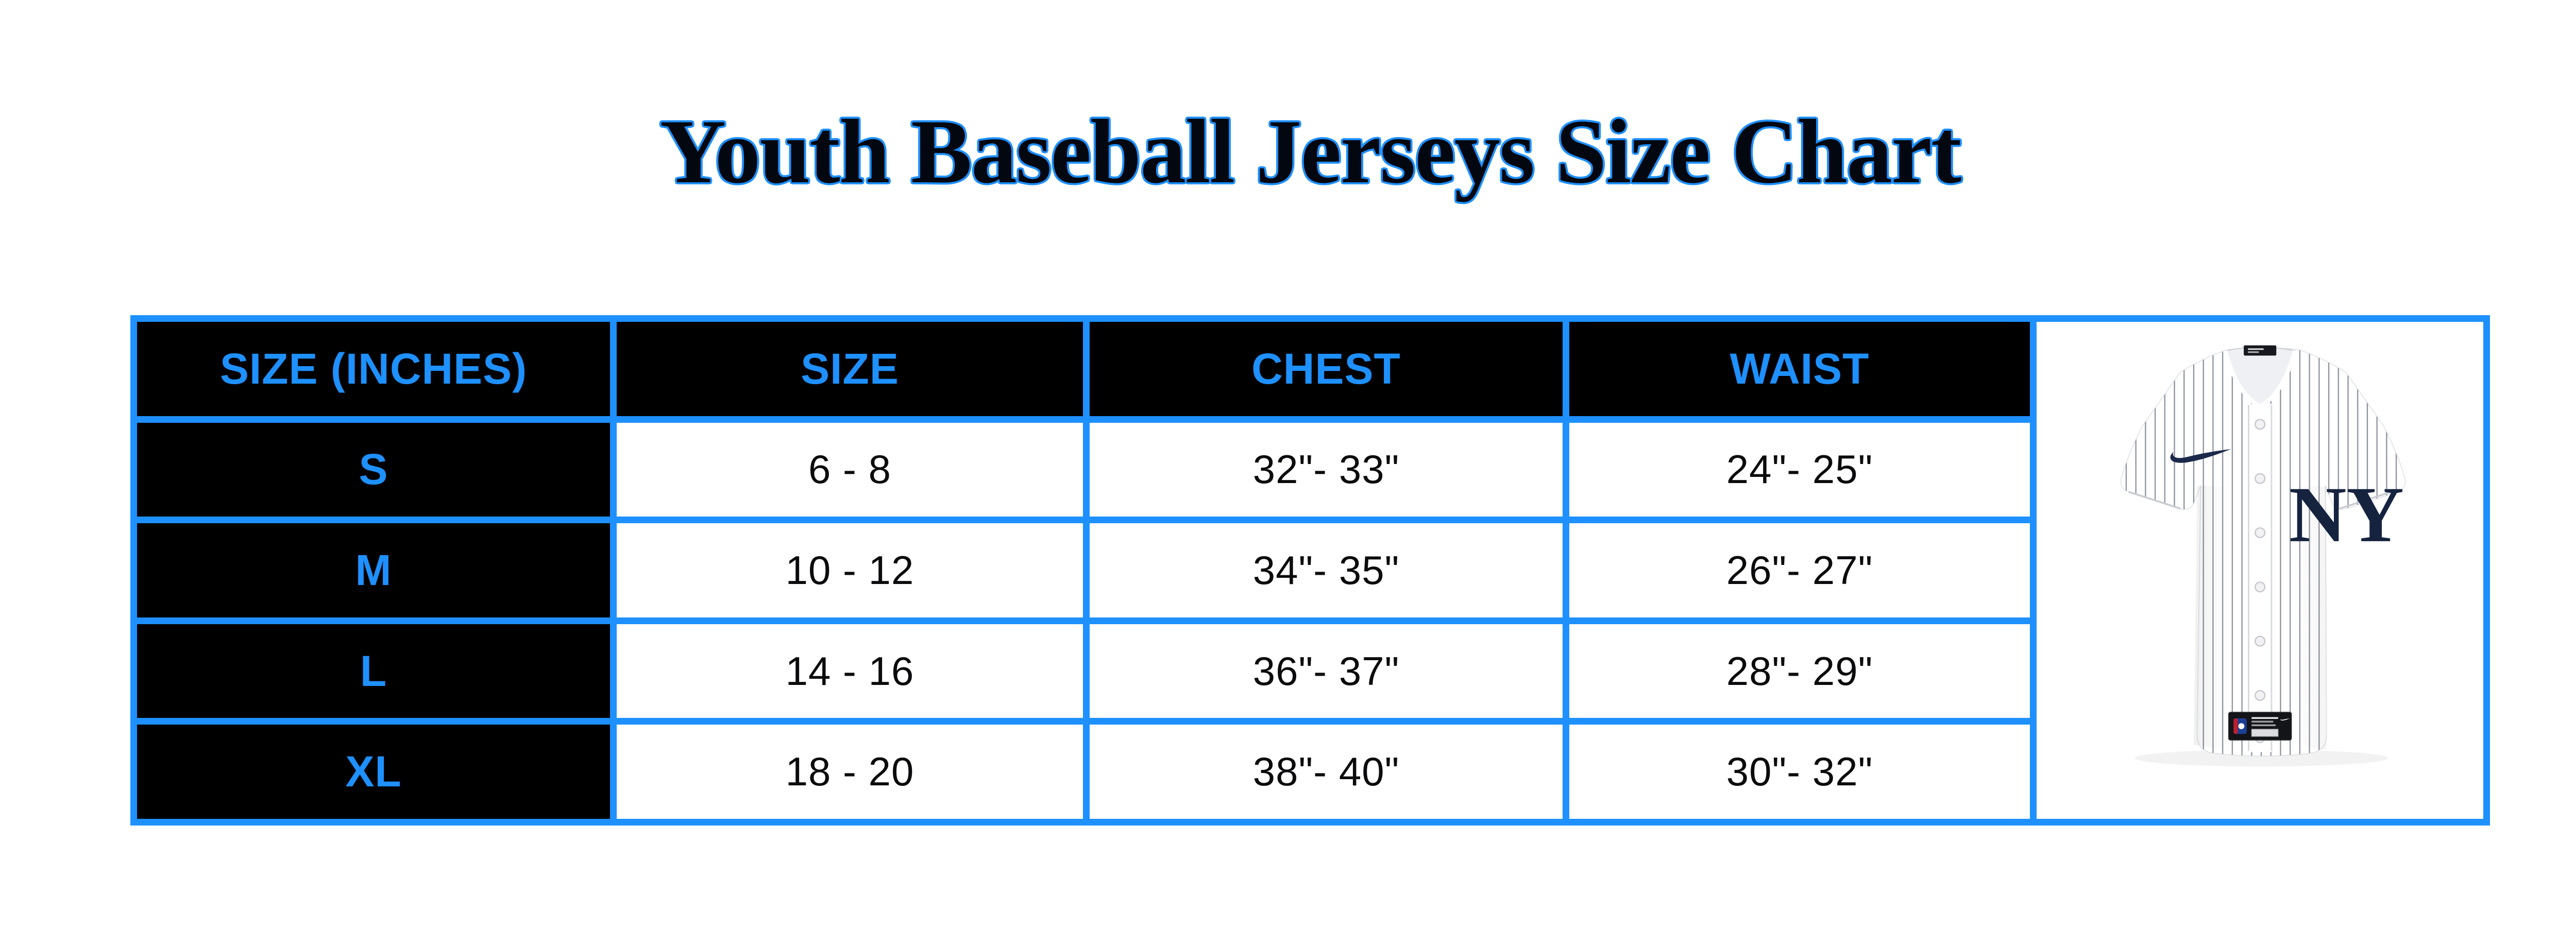 Image resolution: width=2576 pixels, height=945 pixels. I want to click on page-title: Youth Baseball Jerseys Size Chart, so click(1310, 151).